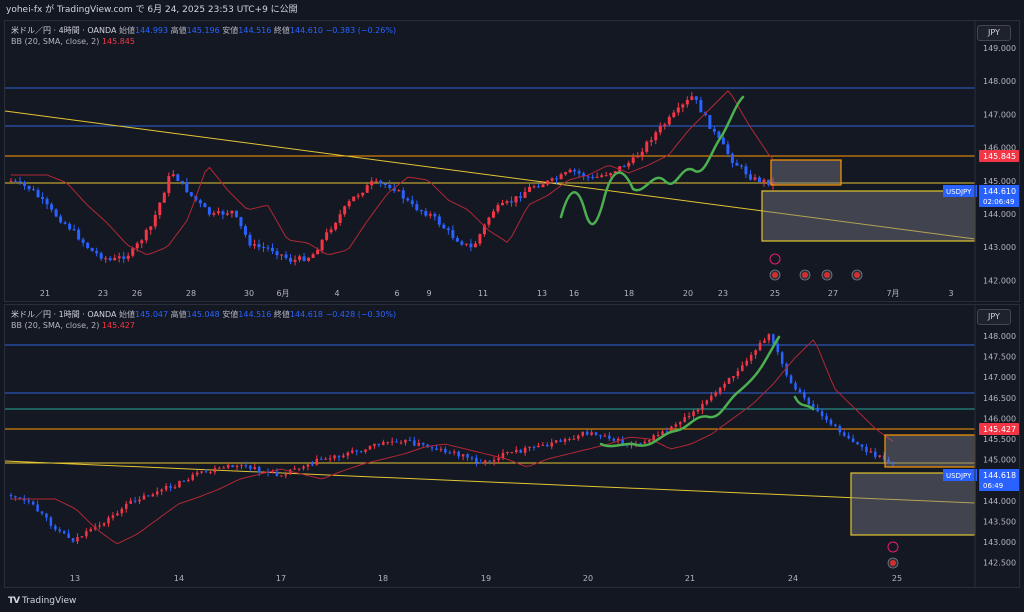  Describe the element at coordinates (629, 293) in the screenshot. I see `x-tick-label: 18` at that location.